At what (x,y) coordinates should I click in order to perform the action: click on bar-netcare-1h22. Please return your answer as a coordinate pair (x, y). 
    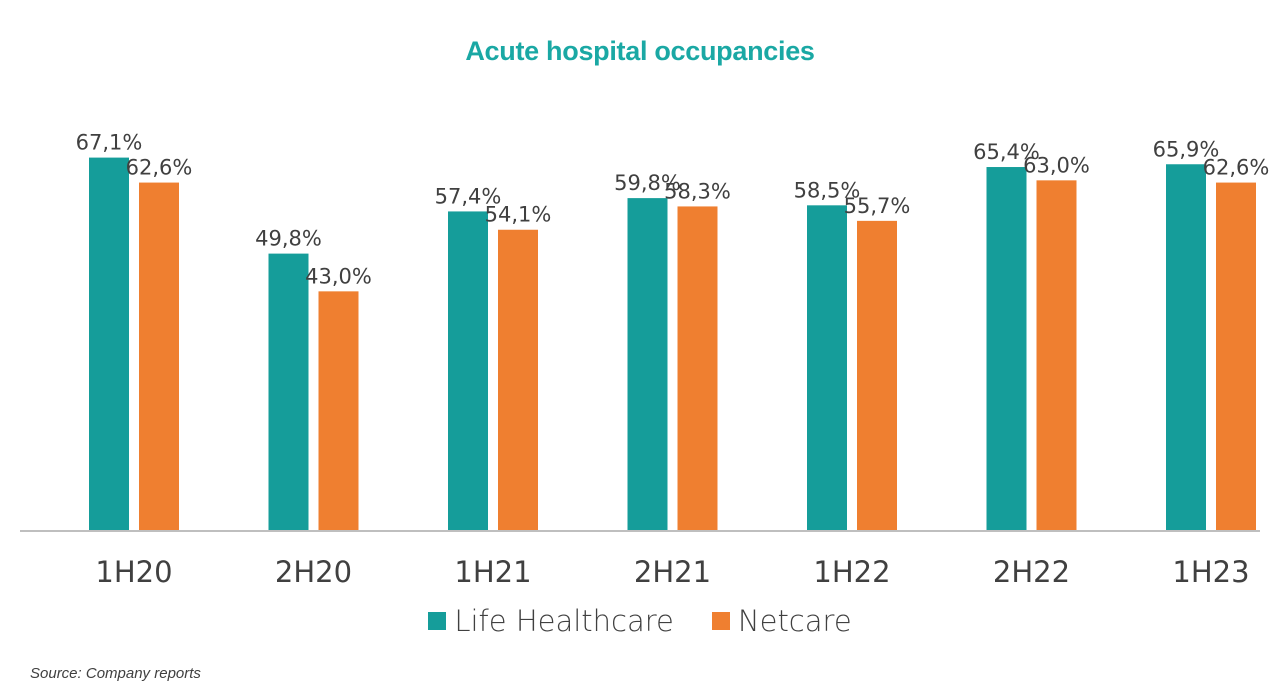
    Looking at the image, I should click on (877, 375).